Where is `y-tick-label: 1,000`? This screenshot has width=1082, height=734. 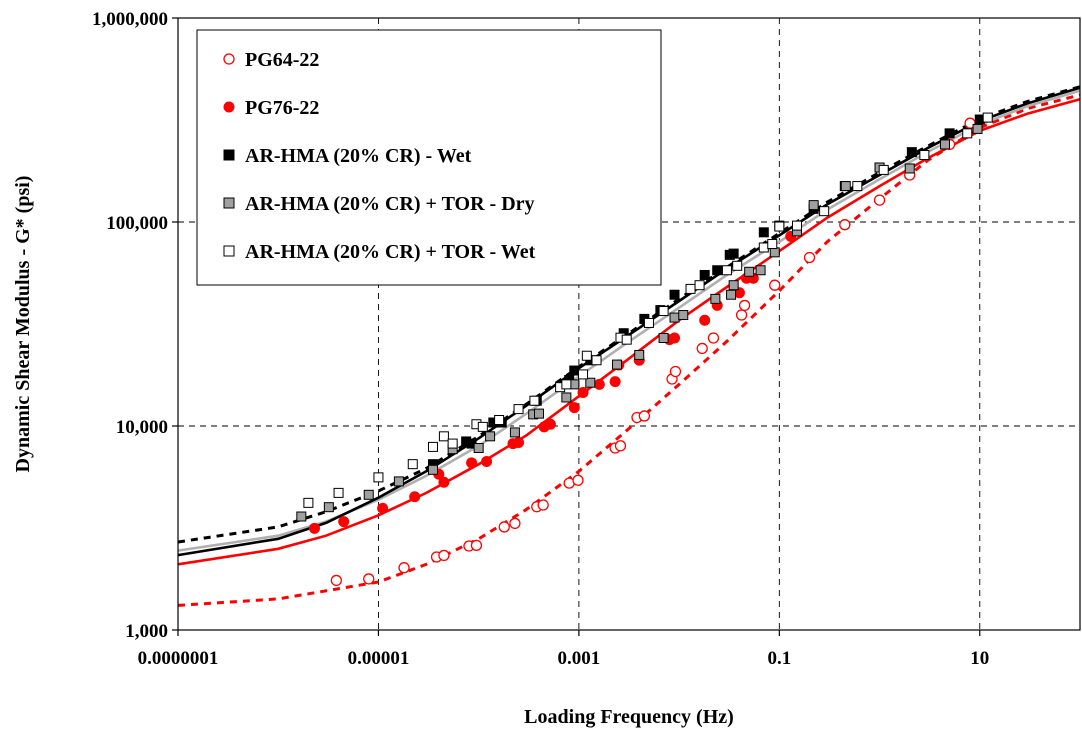
y-tick-label: 1,000 is located at coordinates (146, 631).